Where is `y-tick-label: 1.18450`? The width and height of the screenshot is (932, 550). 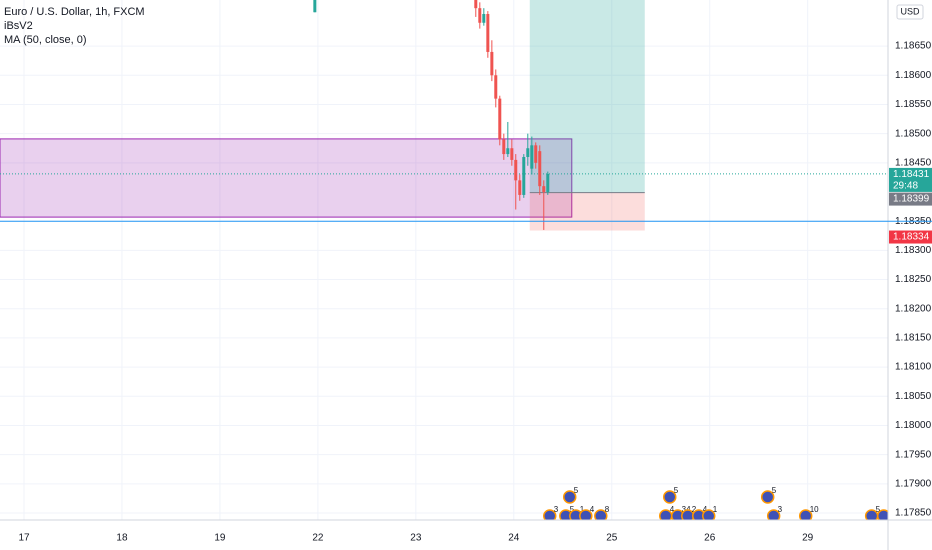
y-tick-label: 1.18450 is located at coordinates (913, 162).